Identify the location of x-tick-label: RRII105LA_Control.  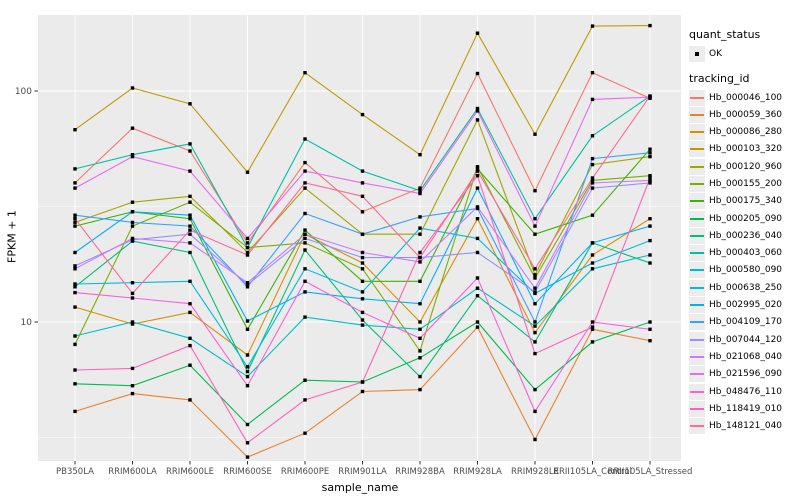
(592, 472).